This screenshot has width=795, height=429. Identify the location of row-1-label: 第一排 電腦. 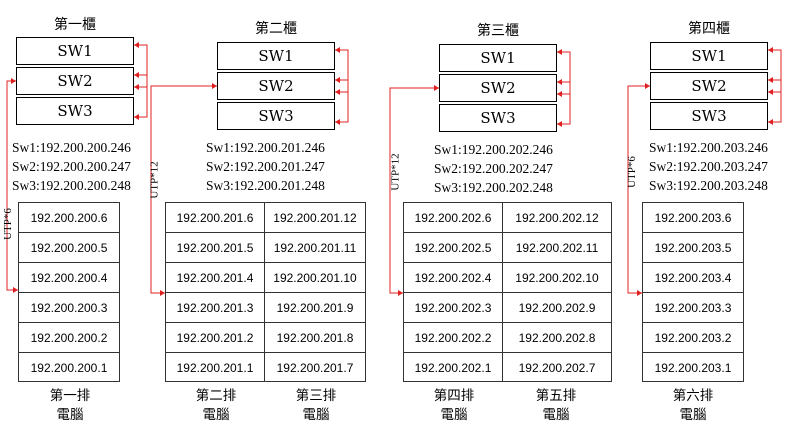
(70, 406).